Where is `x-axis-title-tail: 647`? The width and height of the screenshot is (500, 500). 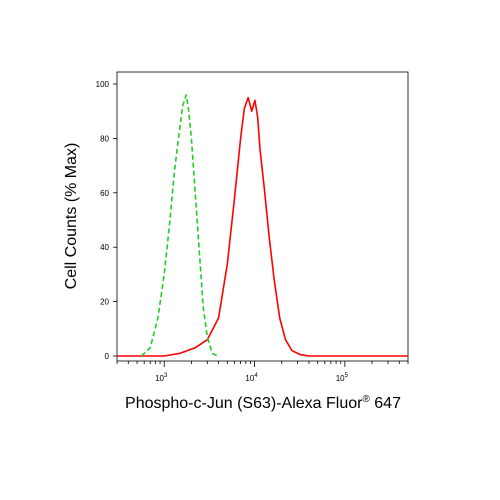 x-axis-title-tail: 647 is located at coordinates (385, 403).